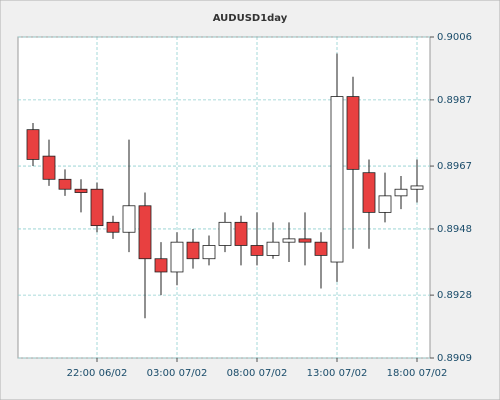 The image size is (500, 400). I want to click on y-tick-label: 0.8909, so click(454, 358).